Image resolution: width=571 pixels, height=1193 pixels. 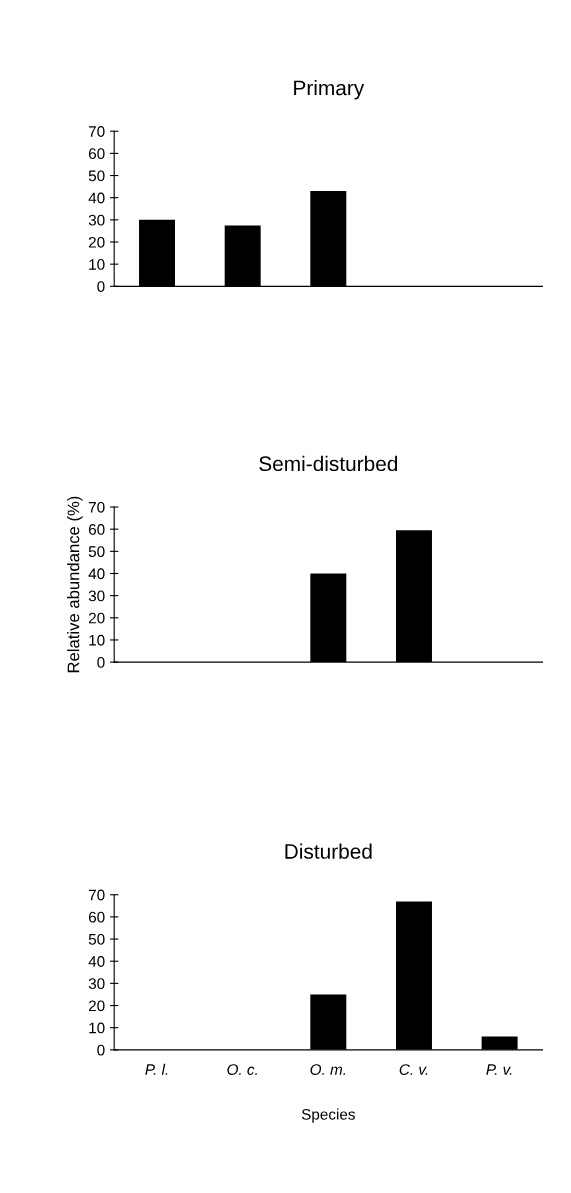 What do you see at coordinates (242, 1069) in the screenshot?
I see `x-tick-label: O. c.` at bounding box center [242, 1069].